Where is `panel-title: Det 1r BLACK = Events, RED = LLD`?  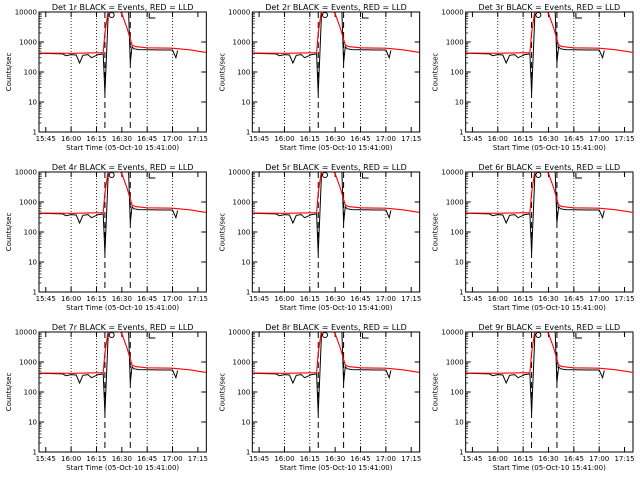
panel-title: Det 1r BLACK = Events, RED = LLD is located at coordinates (123, 7).